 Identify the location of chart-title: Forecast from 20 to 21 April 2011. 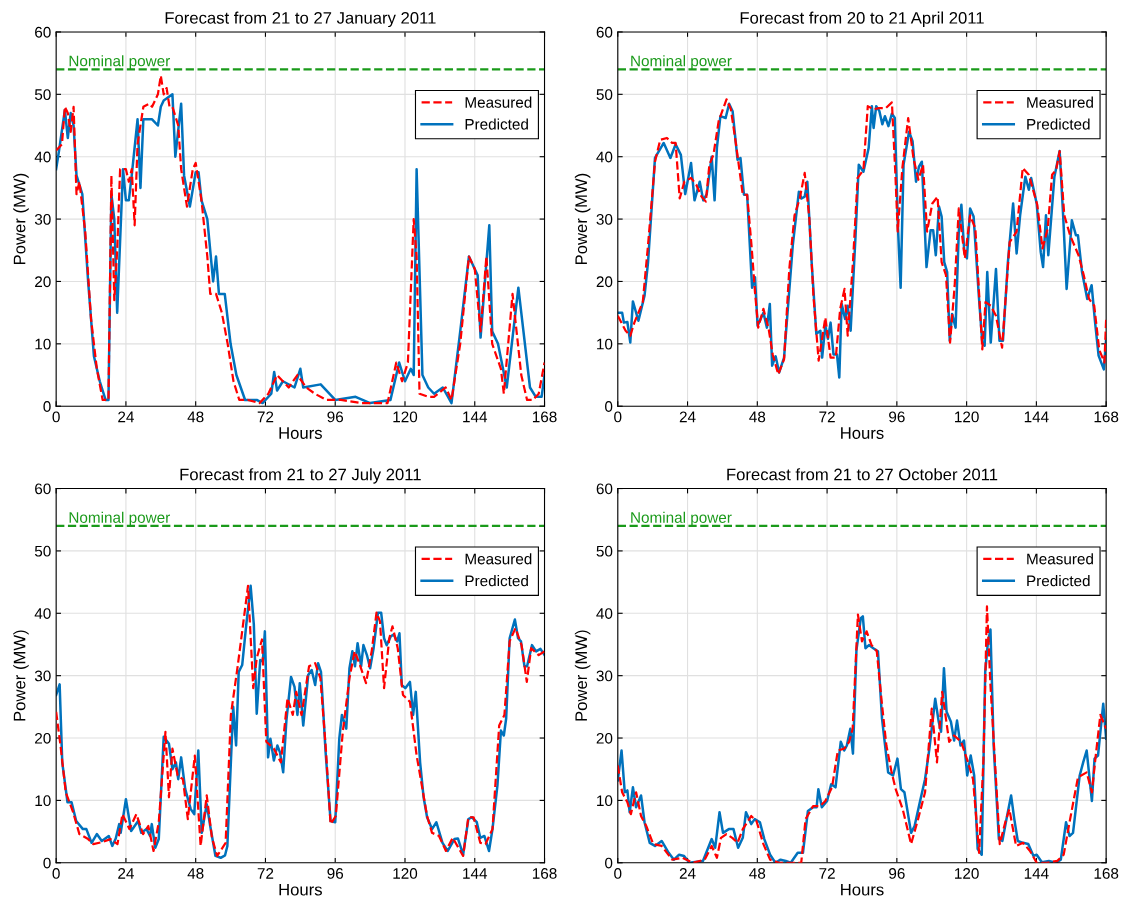
(862, 19).